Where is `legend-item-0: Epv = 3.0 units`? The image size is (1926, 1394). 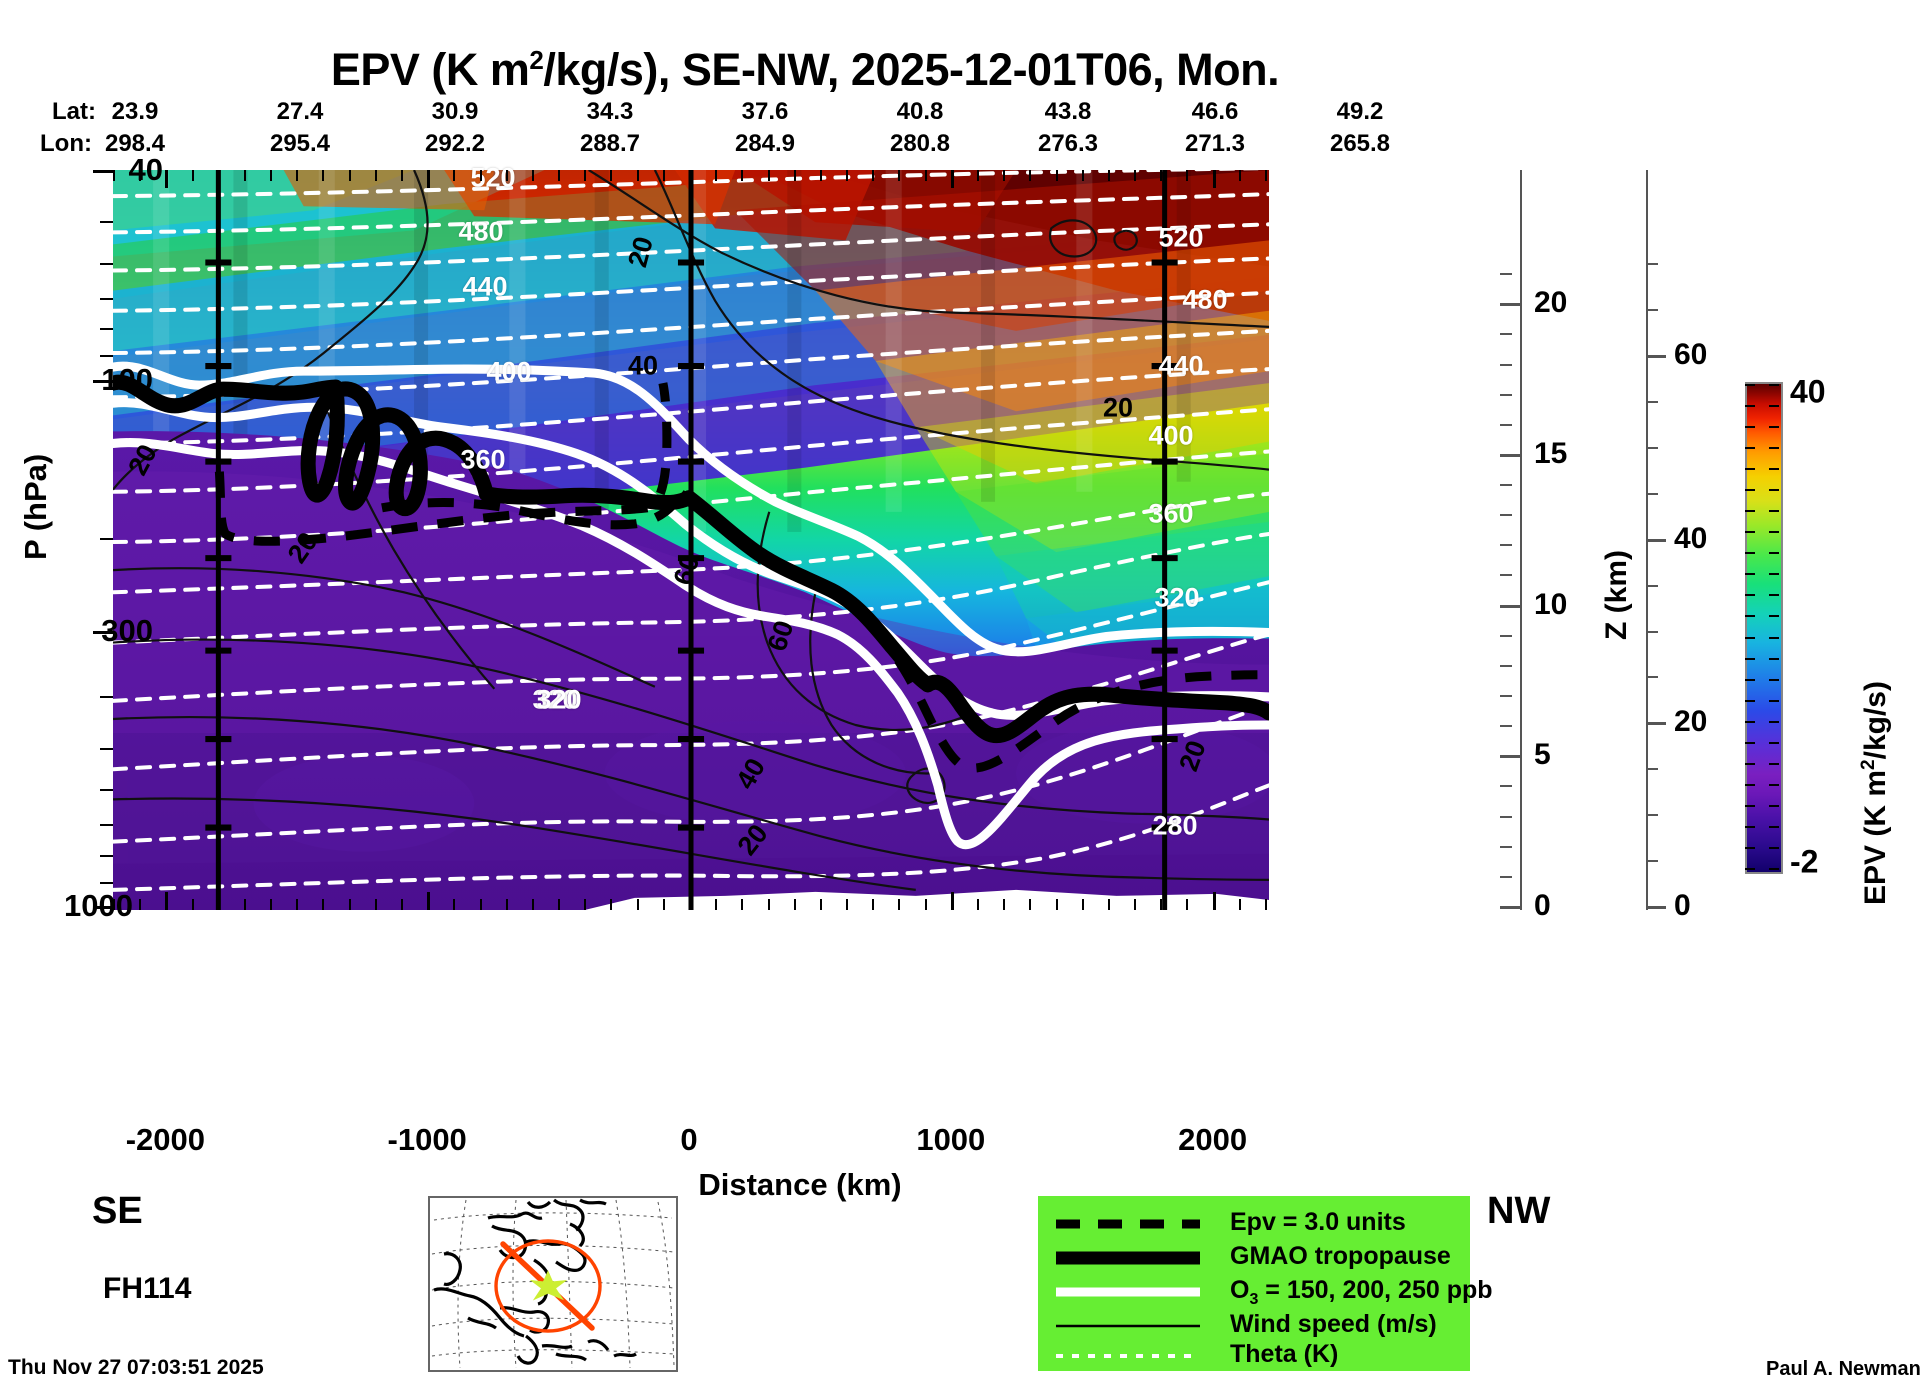
legend-item-0: Epv = 3.0 units is located at coordinates (1260, 1225).